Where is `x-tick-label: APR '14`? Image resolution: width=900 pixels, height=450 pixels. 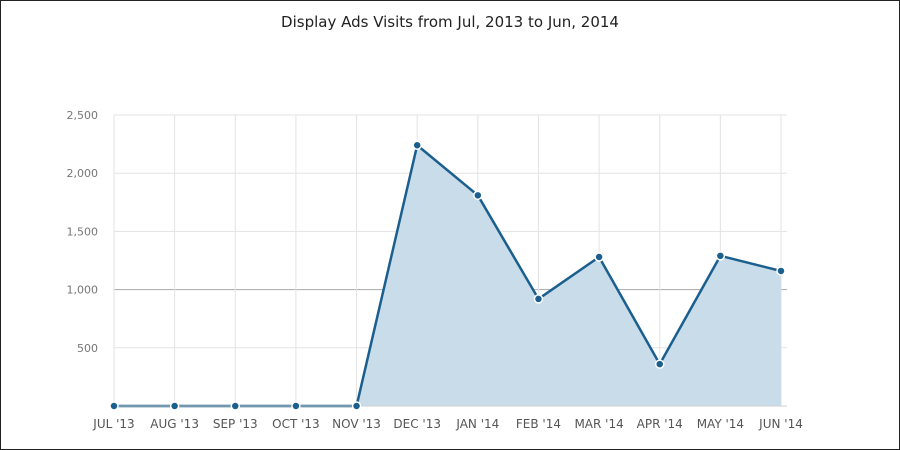
x-tick-label: APR '14 is located at coordinates (660, 424).